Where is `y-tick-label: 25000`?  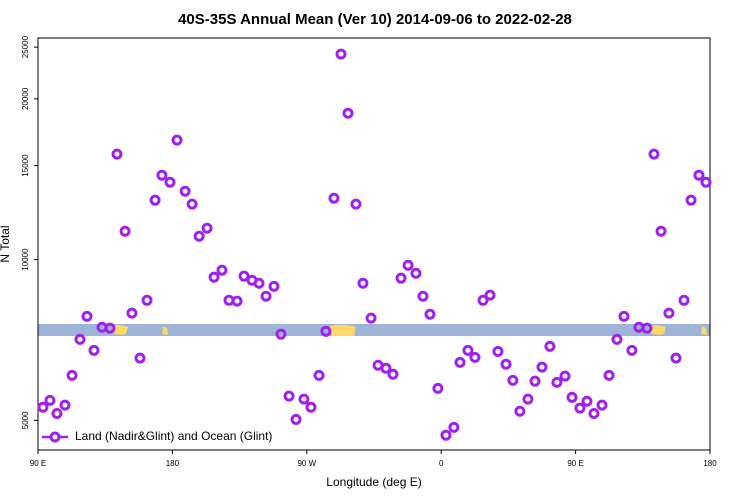 y-tick-label: 25000 is located at coordinates (25, 46).